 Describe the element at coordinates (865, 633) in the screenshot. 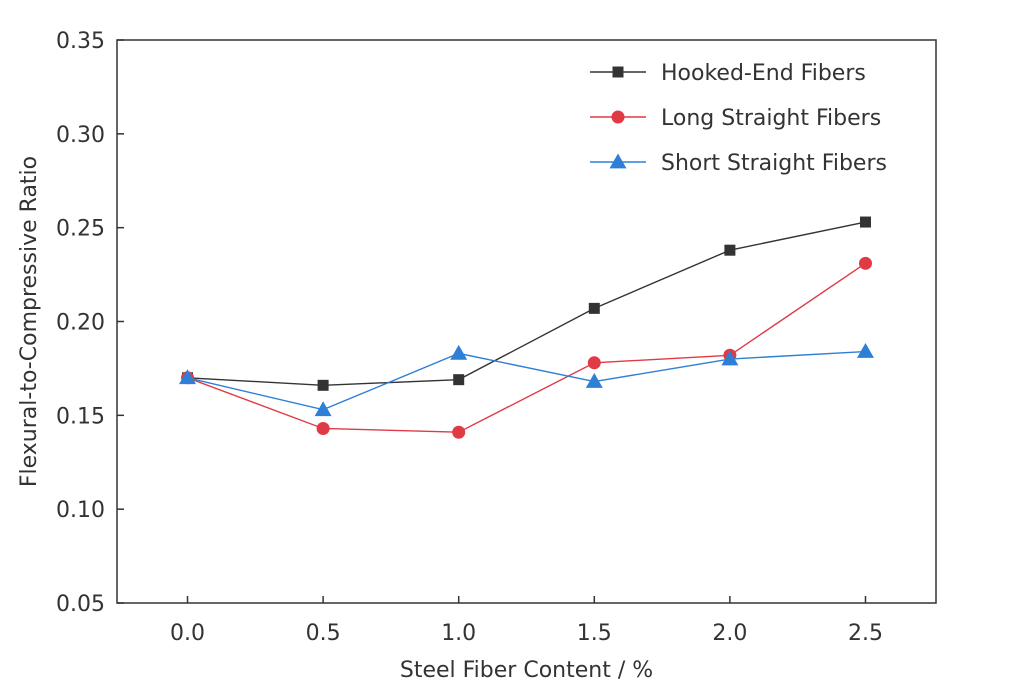

I see `x-tick-label: 2.5` at that location.